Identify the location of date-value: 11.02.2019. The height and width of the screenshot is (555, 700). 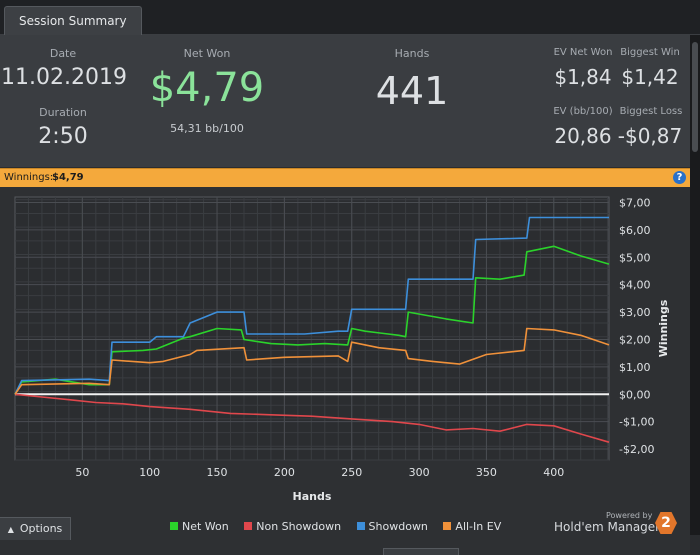
(64, 77).